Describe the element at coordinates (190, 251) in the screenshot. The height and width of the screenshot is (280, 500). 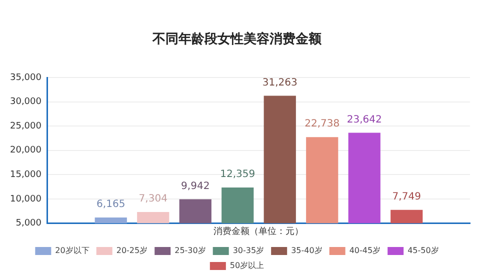
I see `legend-label: 25-30岁` at that location.